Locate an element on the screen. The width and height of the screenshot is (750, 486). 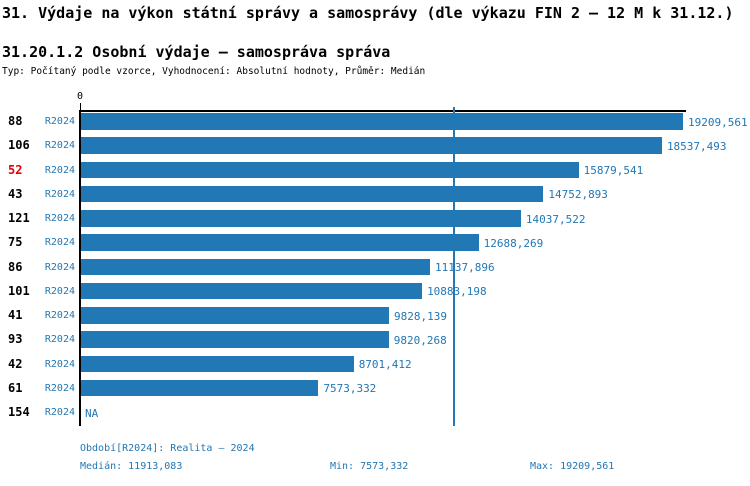
bar-value-label: 8701,412 is located at coordinates (385, 364).